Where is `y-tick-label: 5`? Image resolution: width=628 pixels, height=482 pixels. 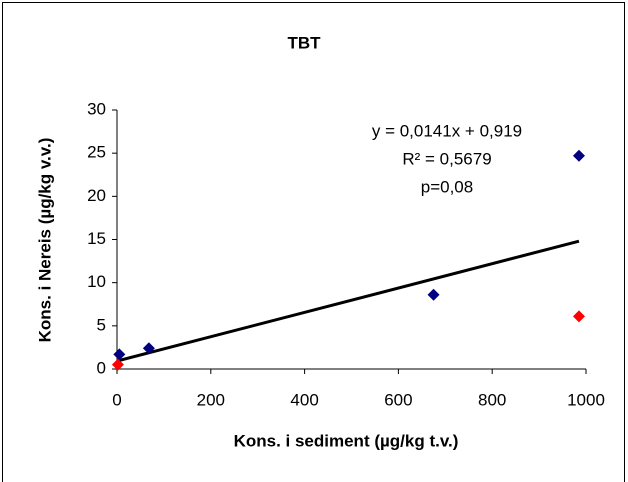 y-tick-label: 5 is located at coordinates (101, 324).